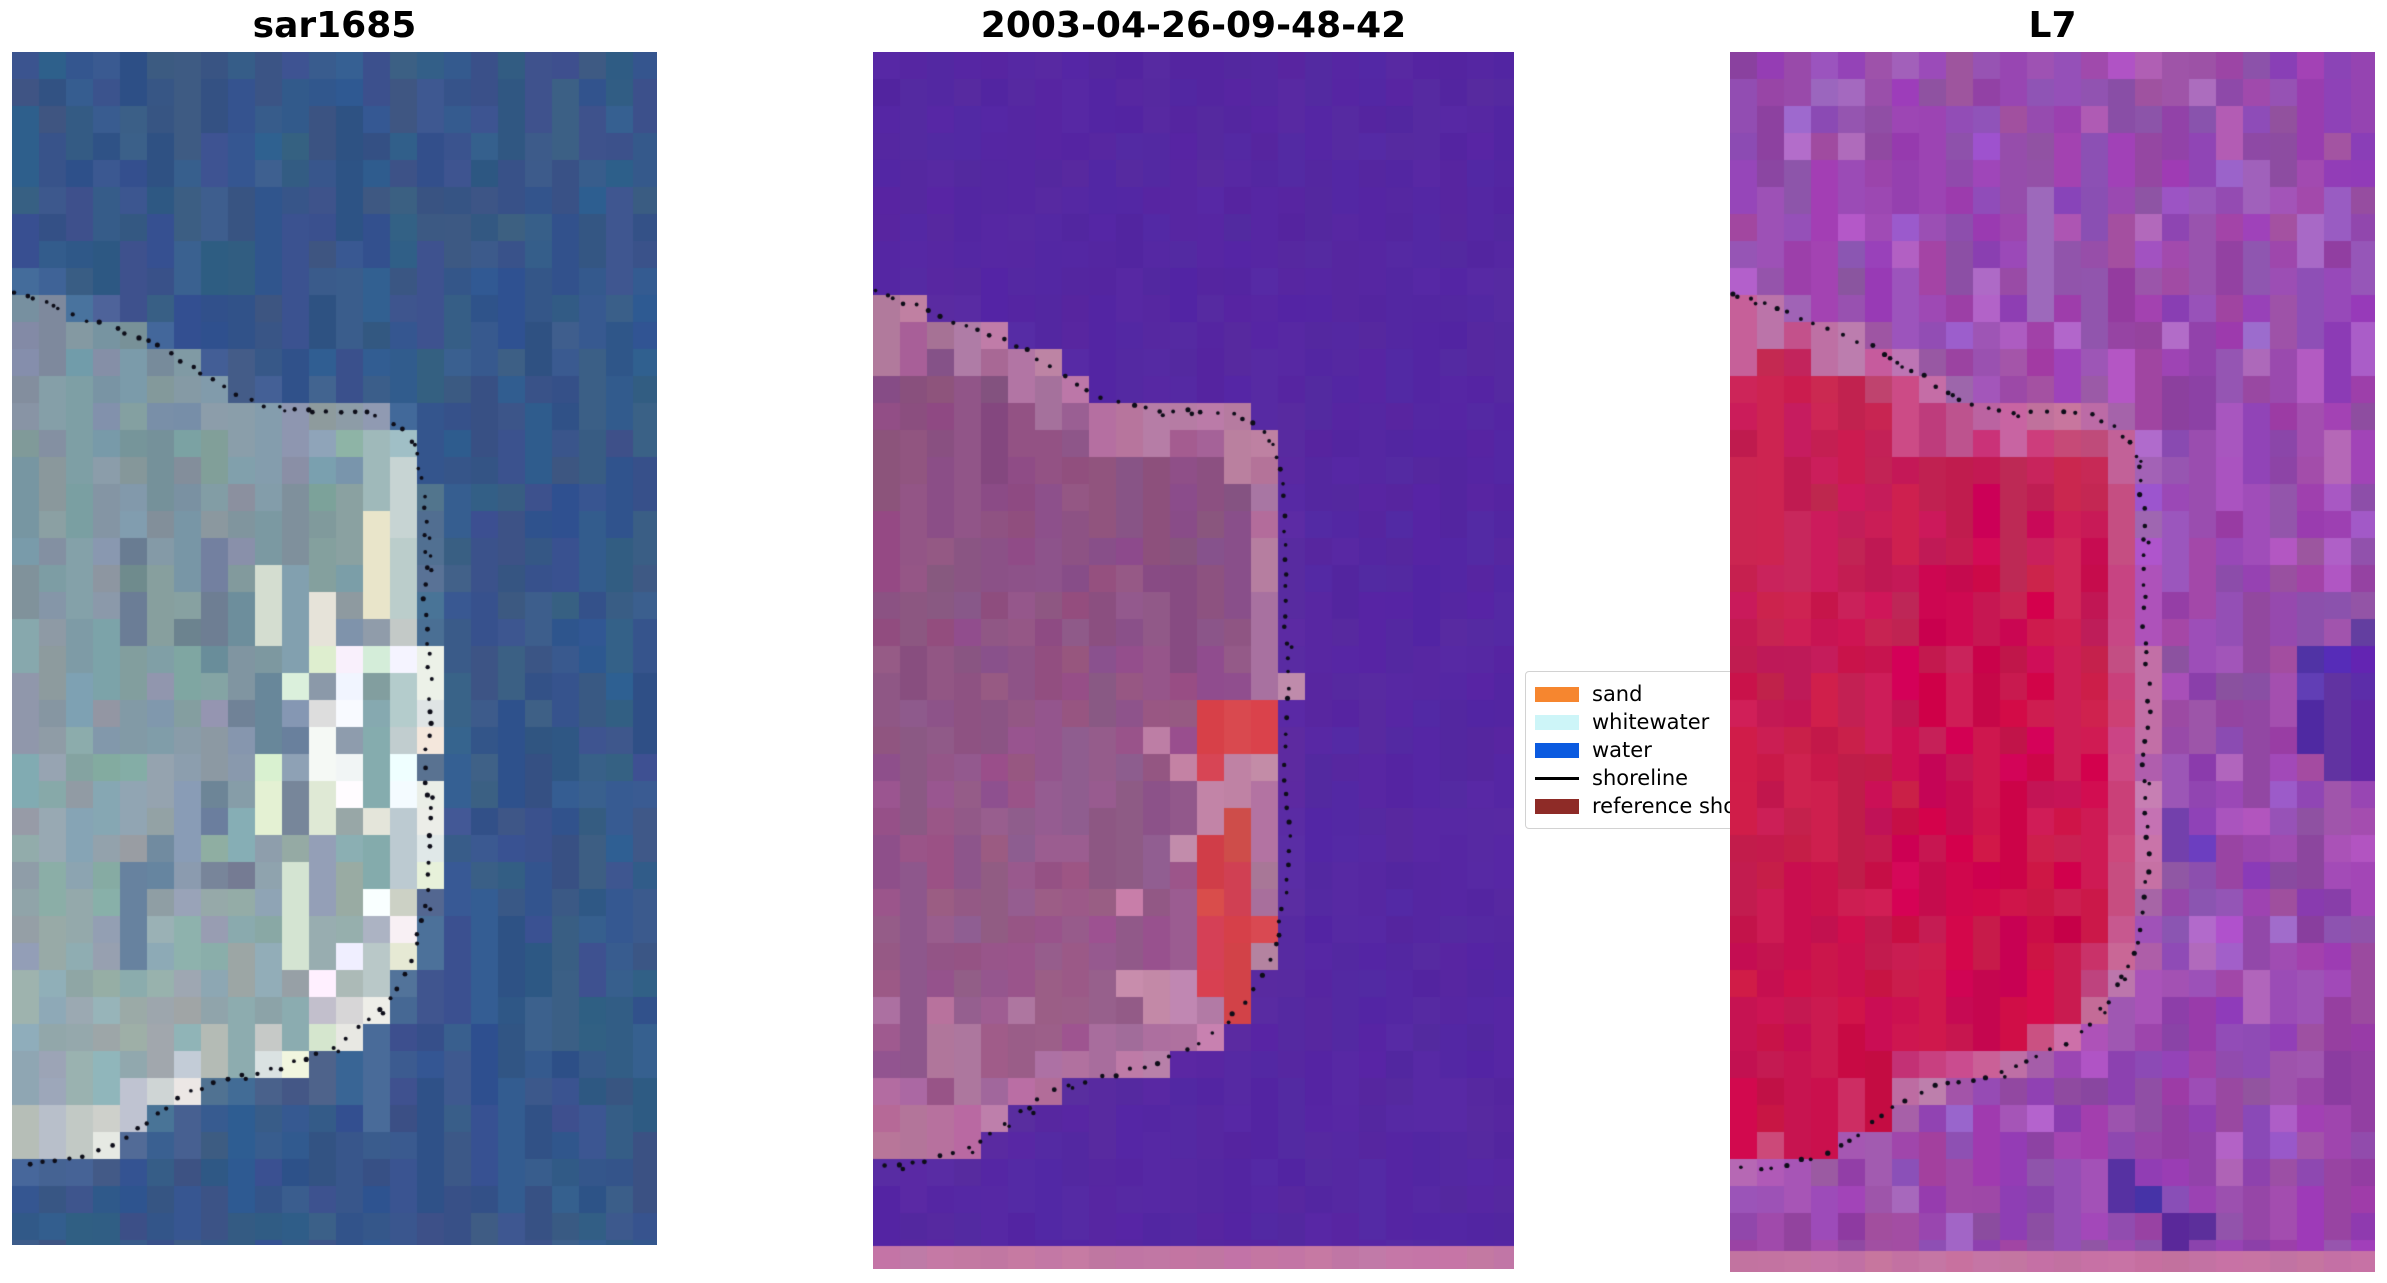 Image resolution: width=2387 pixels, height=1283 pixels. Describe the element at coordinates (1640, 778) in the screenshot. I see `legend-label-shoreline: shoreline` at that location.